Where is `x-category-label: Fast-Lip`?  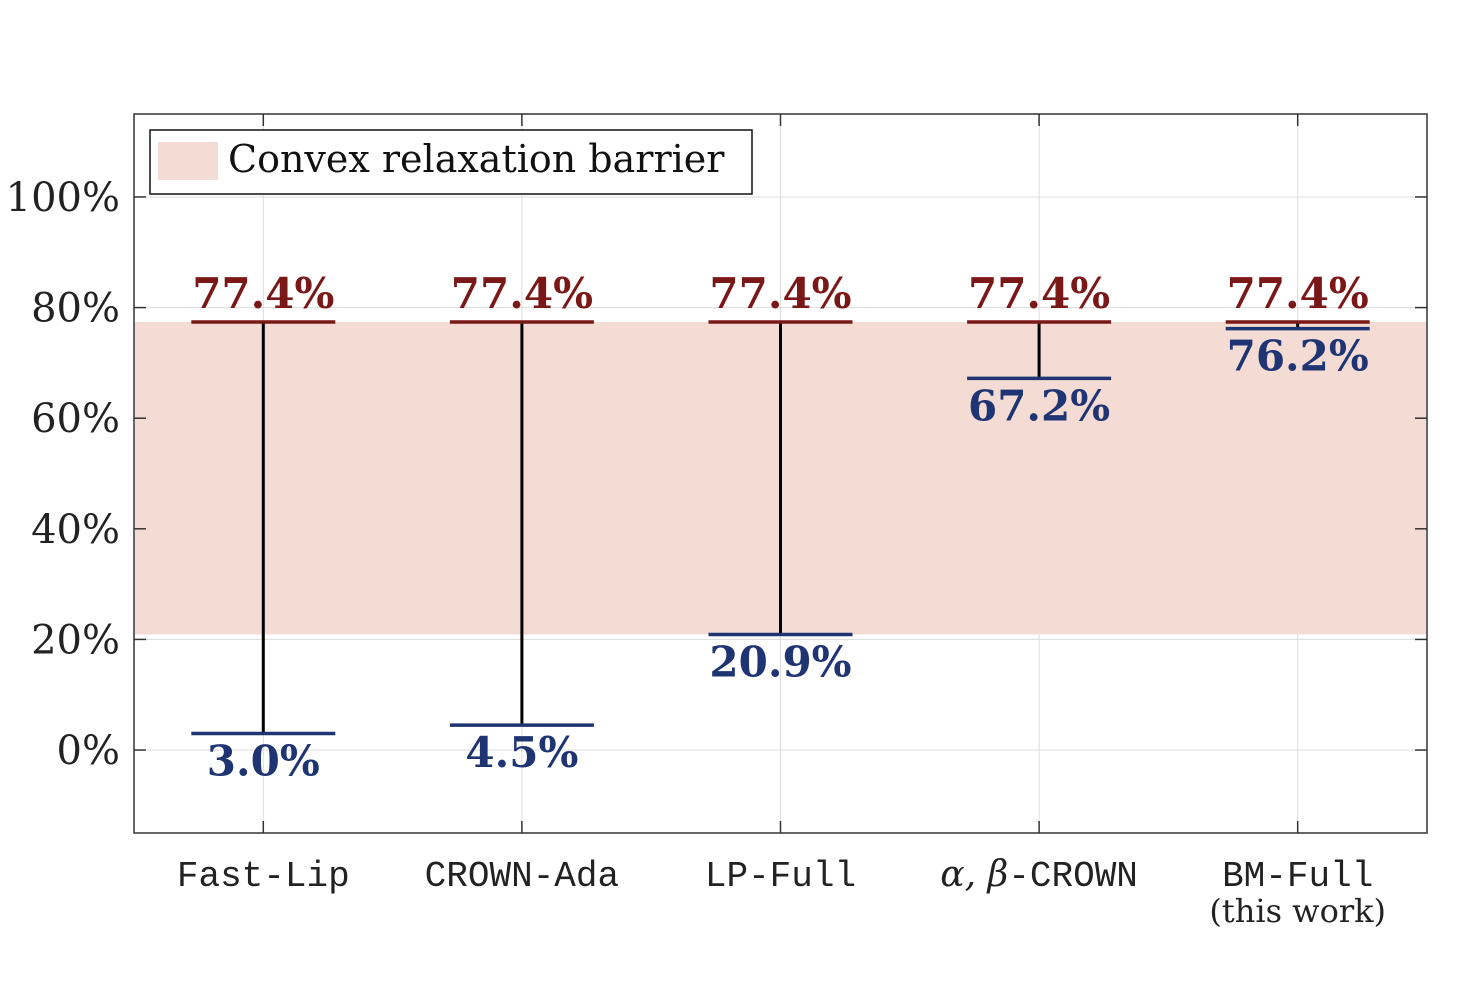
x-category-label: Fast-Lip is located at coordinates (263, 876).